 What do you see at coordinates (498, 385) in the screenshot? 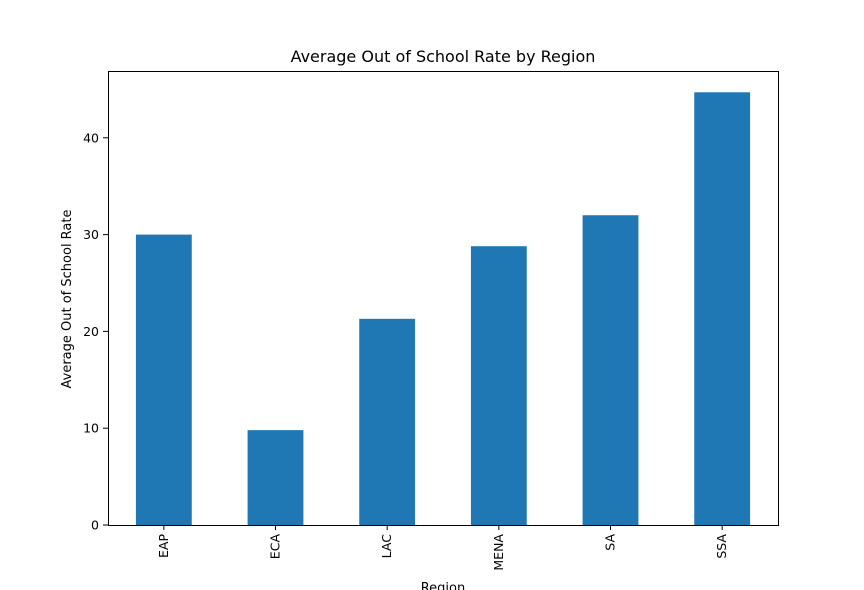
I see `bar-mena` at bounding box center [498, 385].